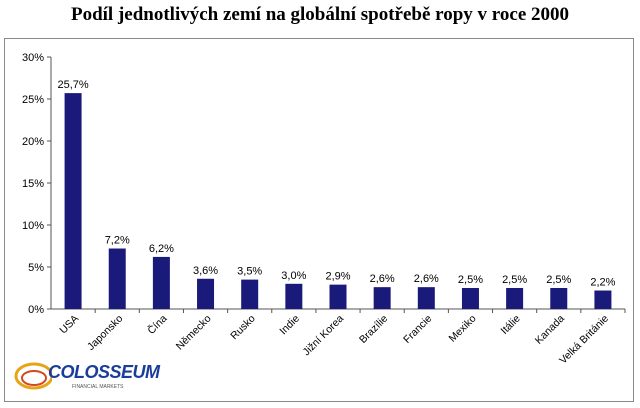 This screenshot has width=640, height=408. Describe the element at coordinates (550, 330) in the screenshot. I see `category-label: Kanada` at that location.